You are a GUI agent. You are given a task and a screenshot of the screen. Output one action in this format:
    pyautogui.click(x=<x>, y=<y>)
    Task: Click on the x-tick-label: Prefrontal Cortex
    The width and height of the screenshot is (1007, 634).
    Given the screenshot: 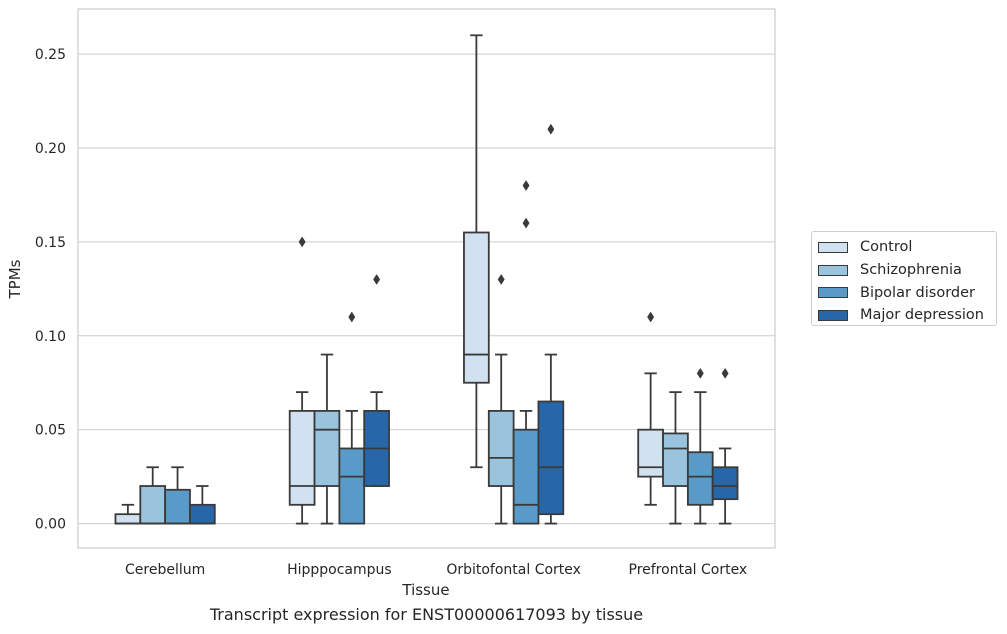 What is the action you would take?
    pyautogui.click(x=688, y=570)
    